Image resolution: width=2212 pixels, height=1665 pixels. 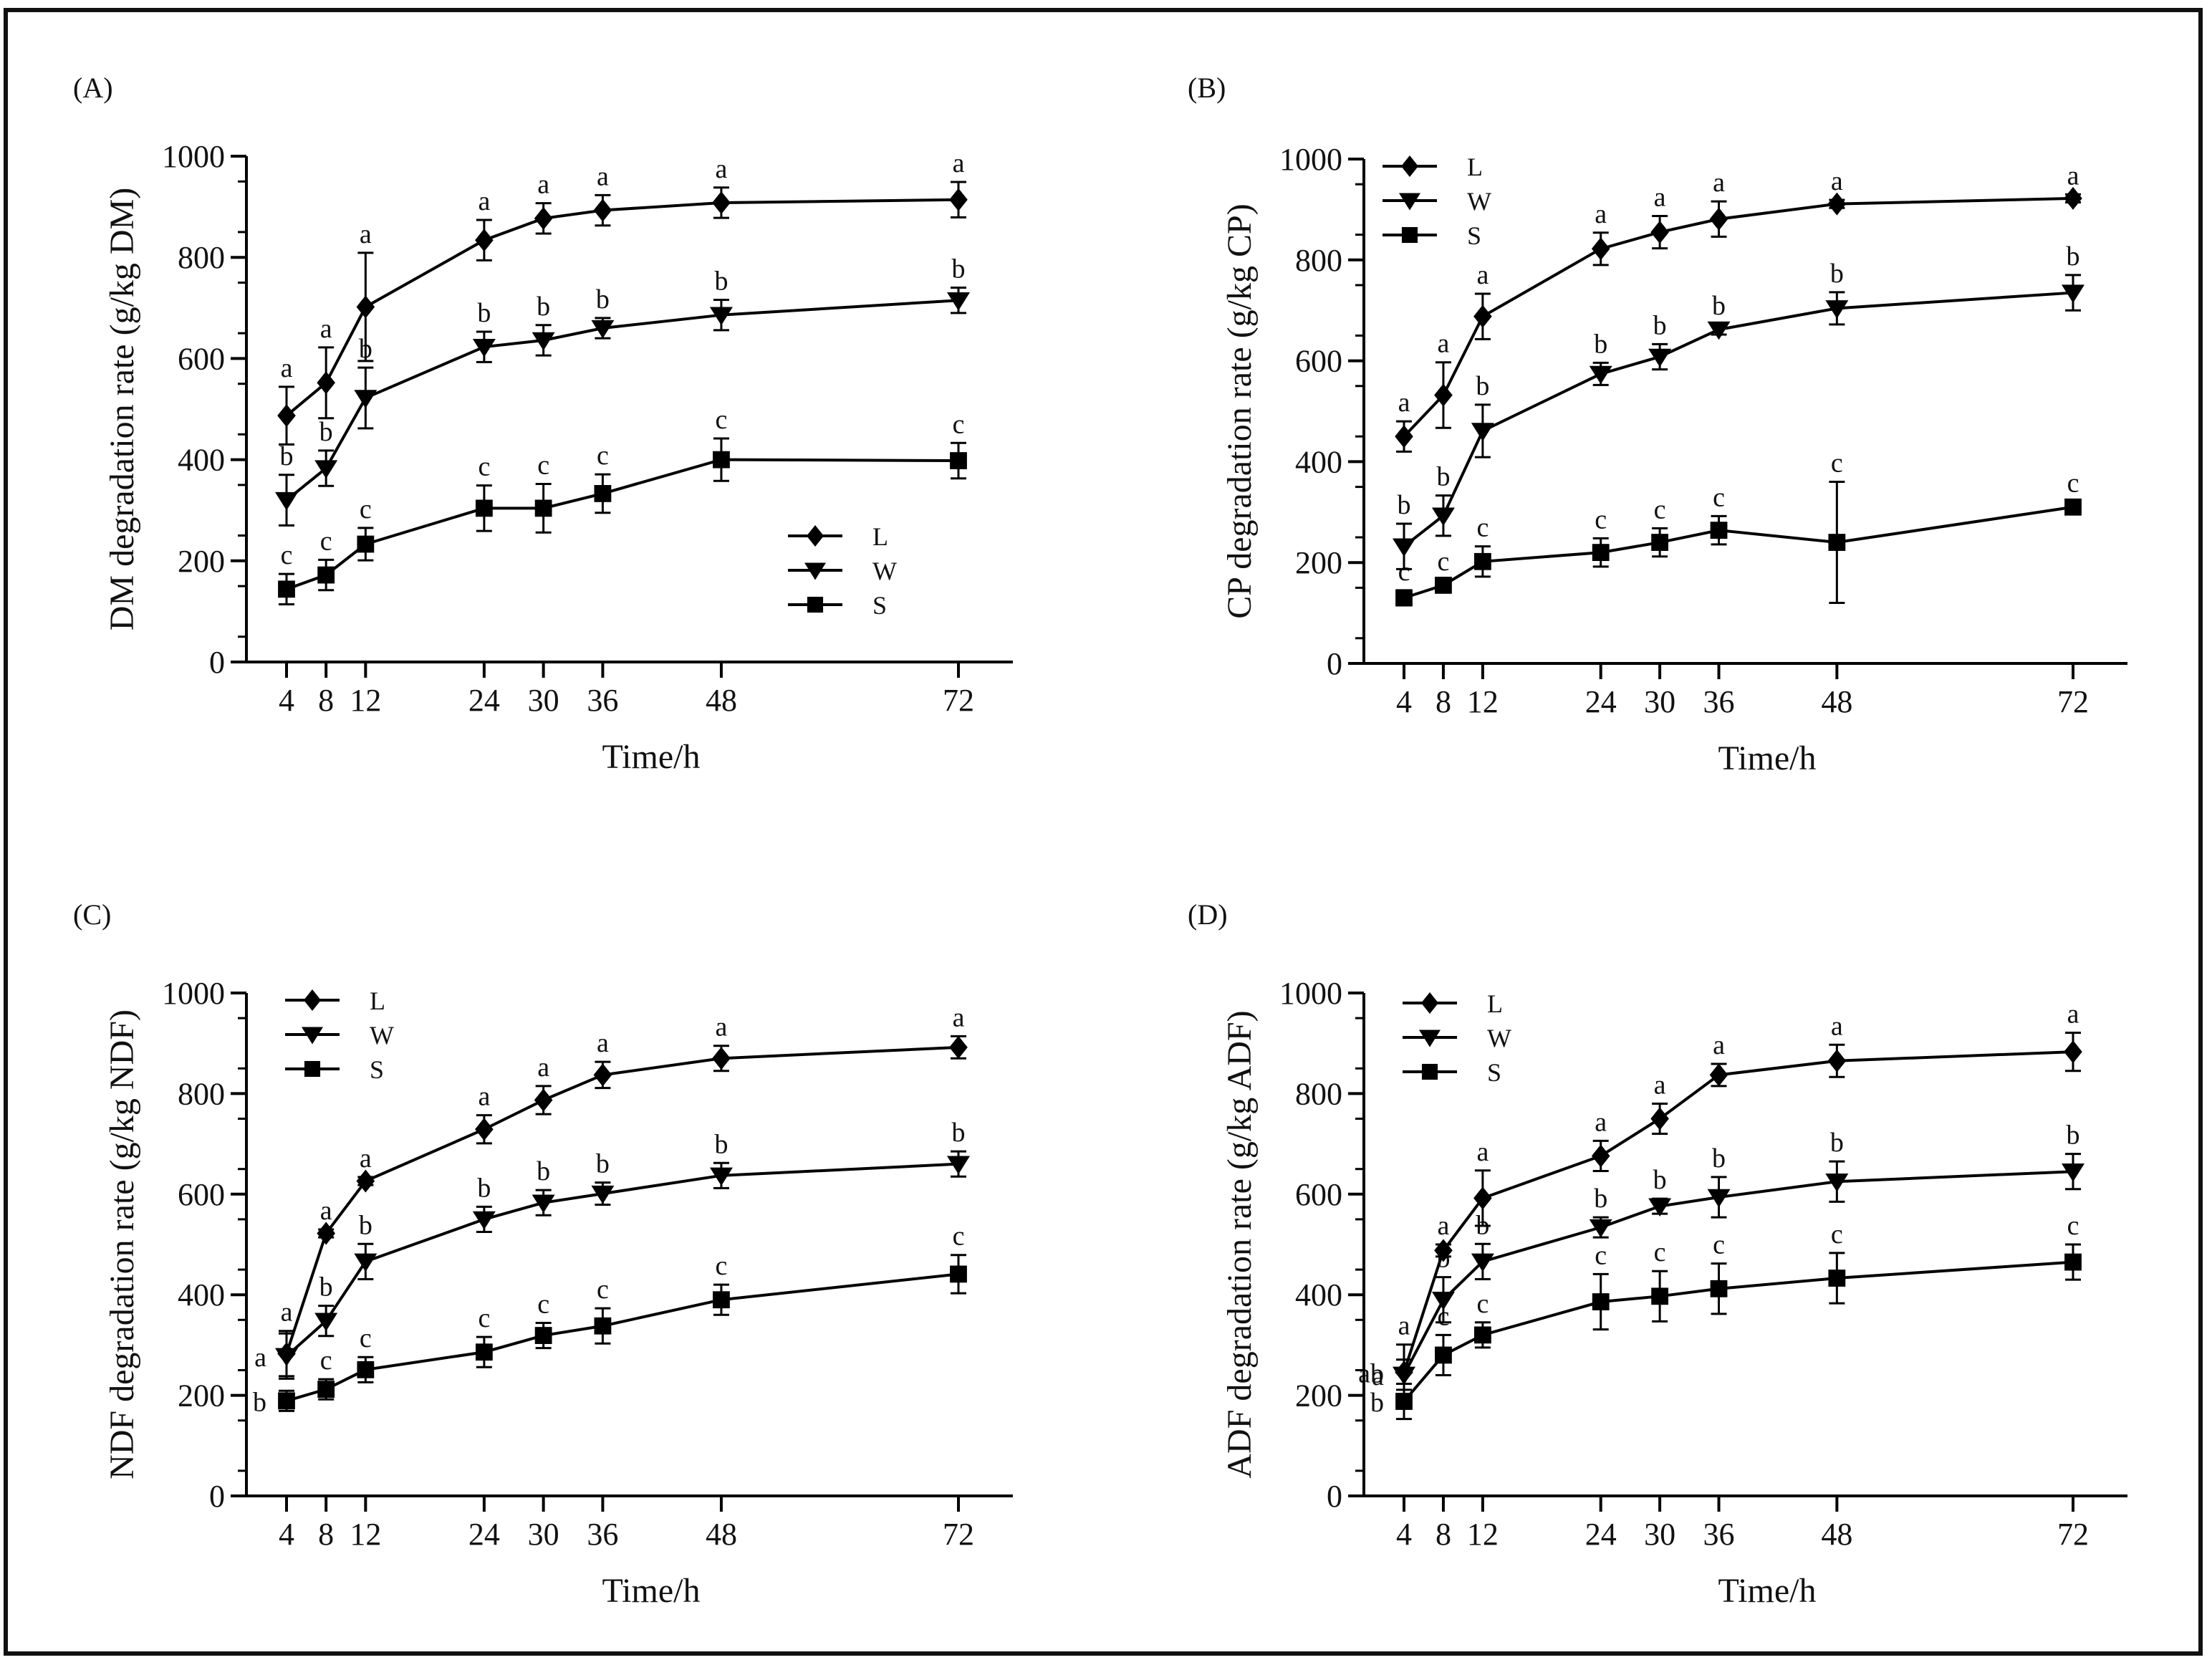 I want to click on panel-b-x-axis-title: Time/h, so click(x=1767, y=758).